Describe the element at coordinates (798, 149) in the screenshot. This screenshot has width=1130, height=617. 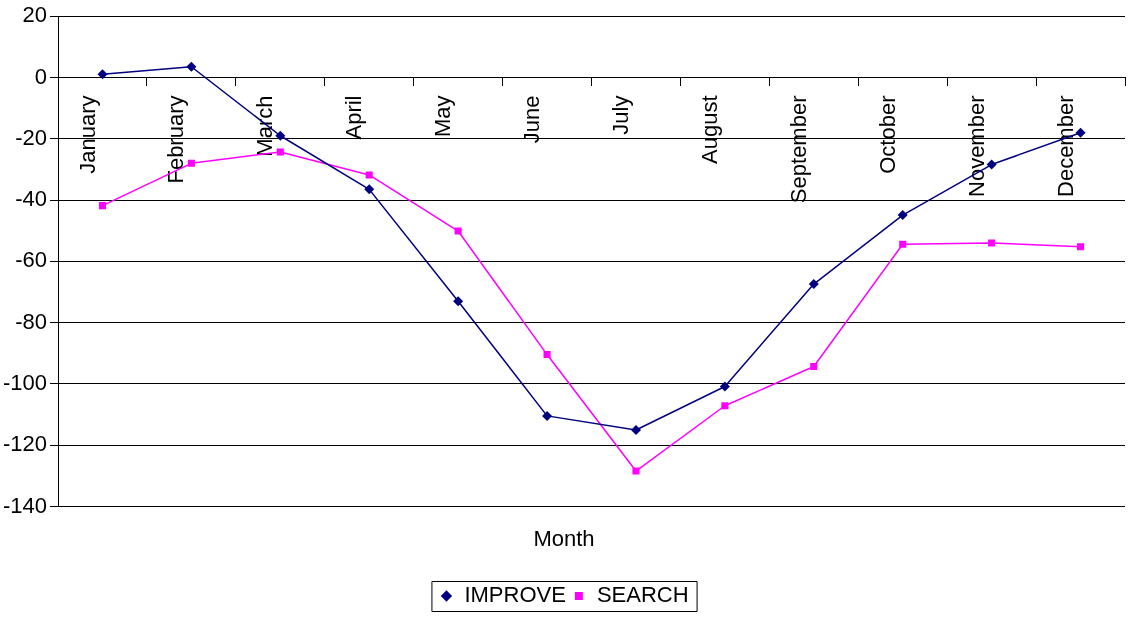
I see `x-tick-label: September` at that location.